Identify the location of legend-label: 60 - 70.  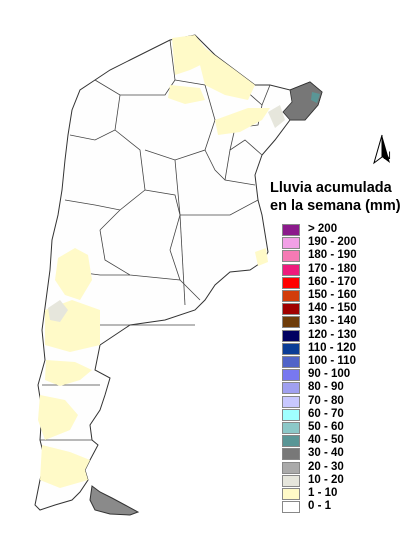
(326, 413).